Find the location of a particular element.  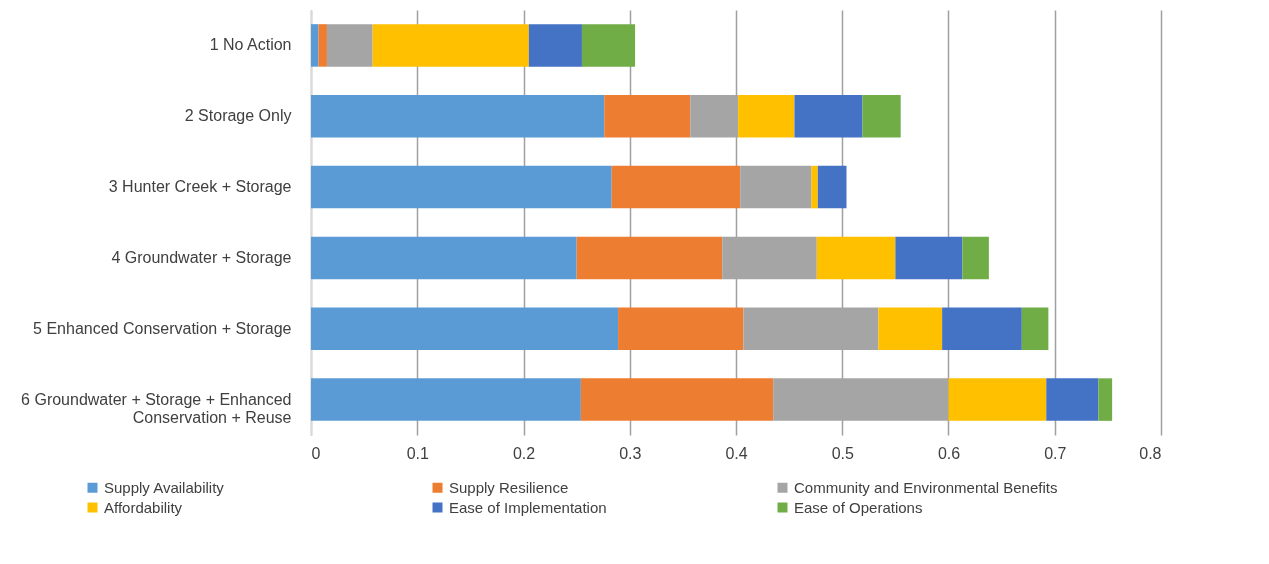

y-tick-label: 6 Groundwater + Storage + Enhanced Conservation + Reuse is located at coordinates (156, 408).